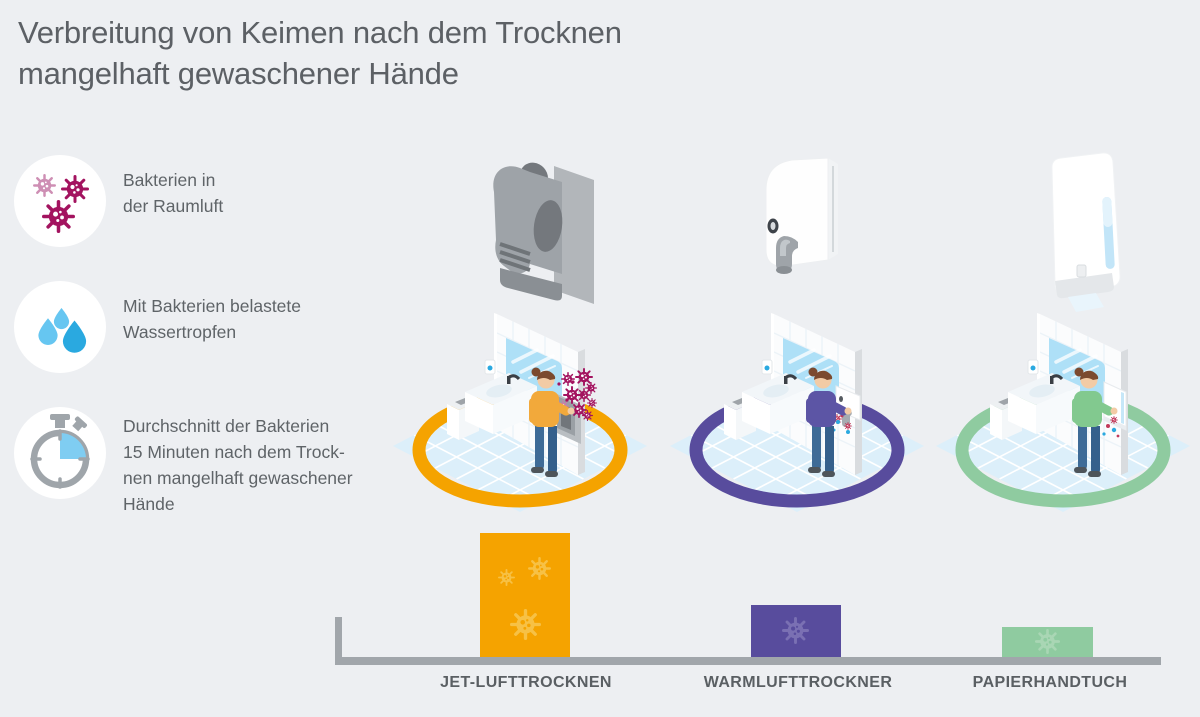 The image size is (1200, 717). What do you see at coordinates (526, 682) in the screenshot?
I see `bar-label-jet: JET-LUFTTROCKNEN` at bounding box center [526, 682].